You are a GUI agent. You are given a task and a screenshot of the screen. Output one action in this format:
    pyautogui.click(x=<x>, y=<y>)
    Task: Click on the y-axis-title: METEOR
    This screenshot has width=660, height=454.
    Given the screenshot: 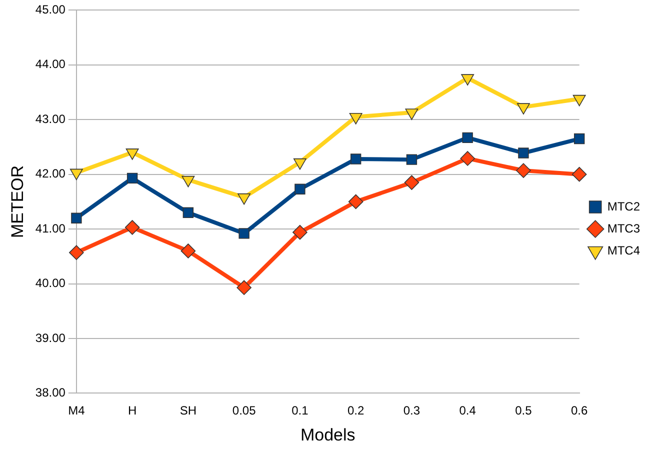 What is the action you would take?
    pyautogui.click(x=17, y=201)
    